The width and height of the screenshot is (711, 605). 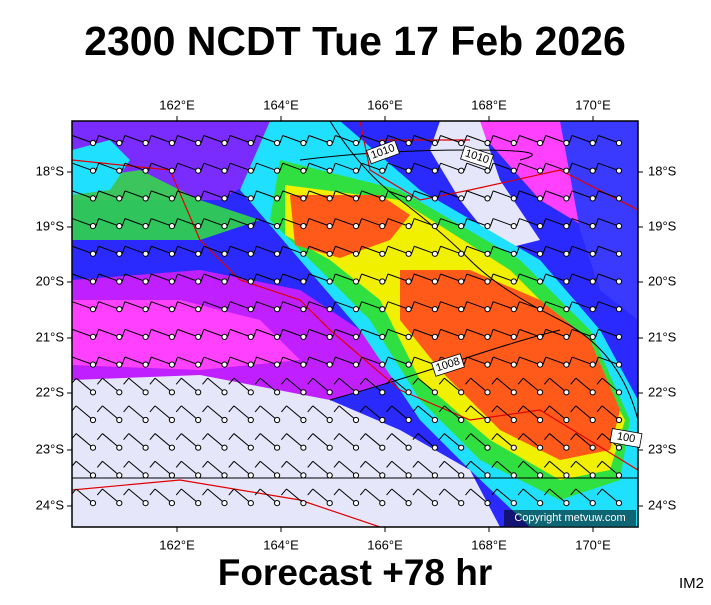 I want to click on lon-label: 164°E, so click(x=281, y=104).